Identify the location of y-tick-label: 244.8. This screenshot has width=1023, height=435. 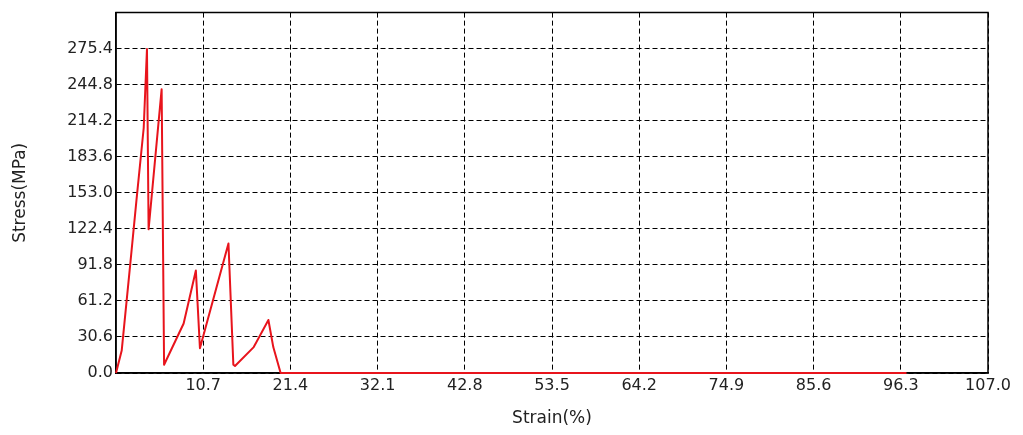
(90, 83).